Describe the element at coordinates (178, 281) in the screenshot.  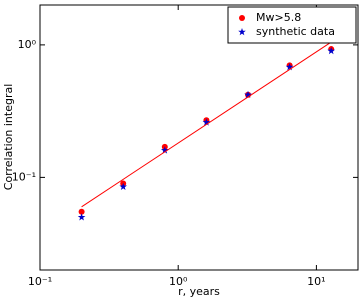
I see `x-tick-label: 10⁰` at that location.